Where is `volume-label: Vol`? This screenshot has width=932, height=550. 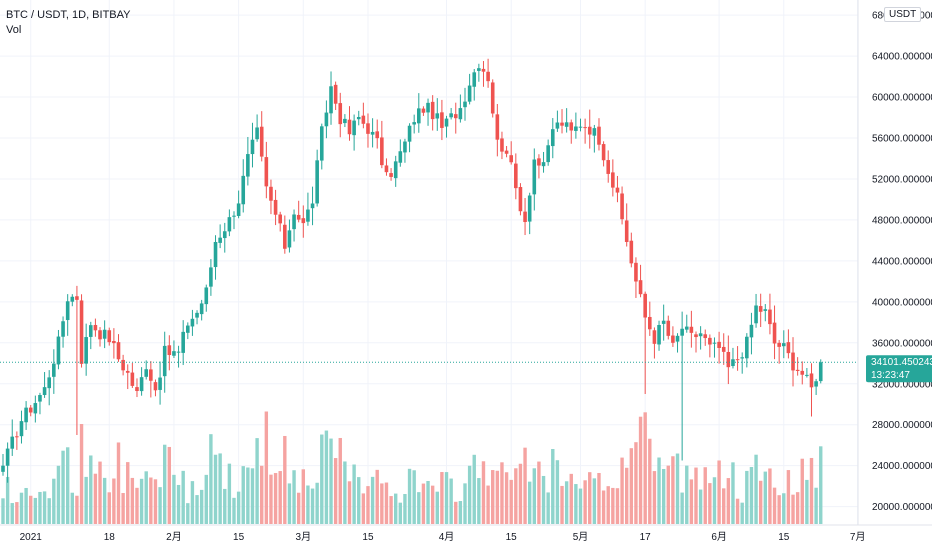 volume-label: Vol is located at coordinates (14, 30).